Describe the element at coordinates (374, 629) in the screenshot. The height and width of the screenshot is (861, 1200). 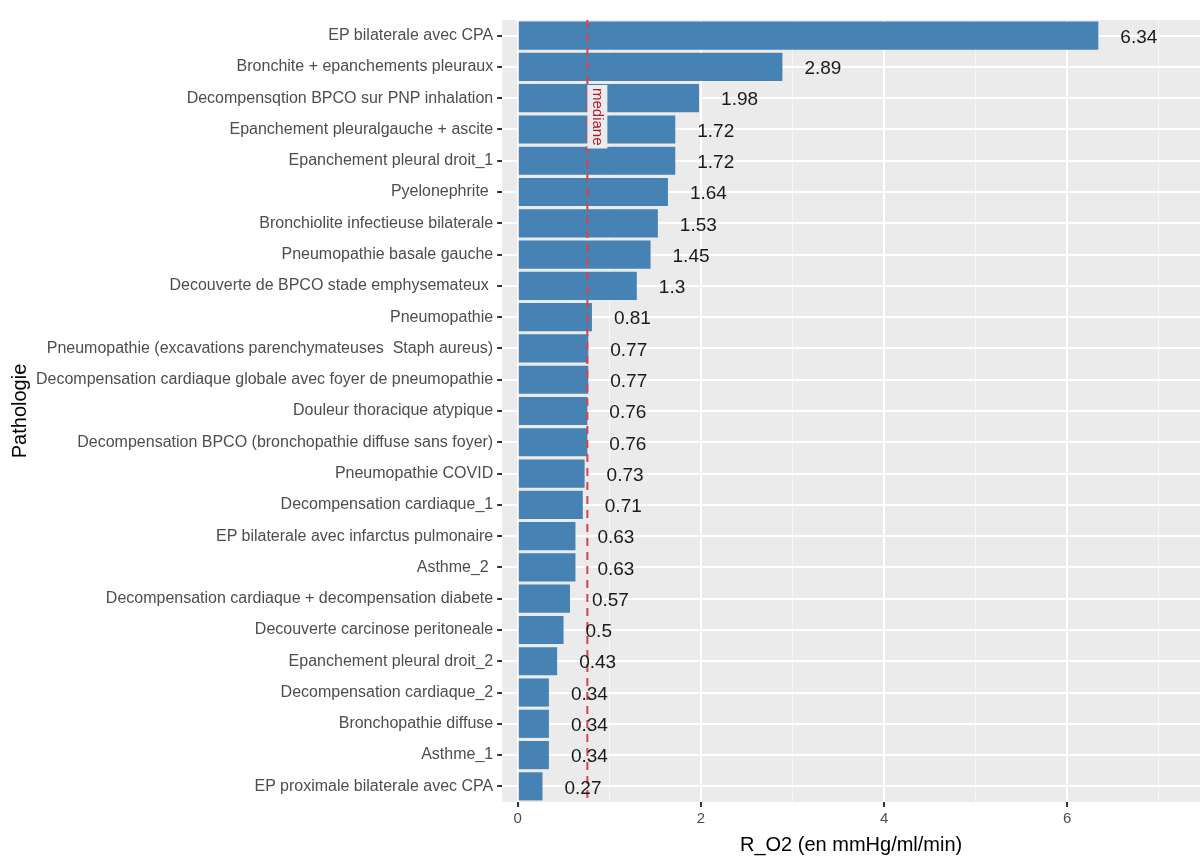
I see `y-tick-label: Decouverte carcinose peritoneale` at that location.